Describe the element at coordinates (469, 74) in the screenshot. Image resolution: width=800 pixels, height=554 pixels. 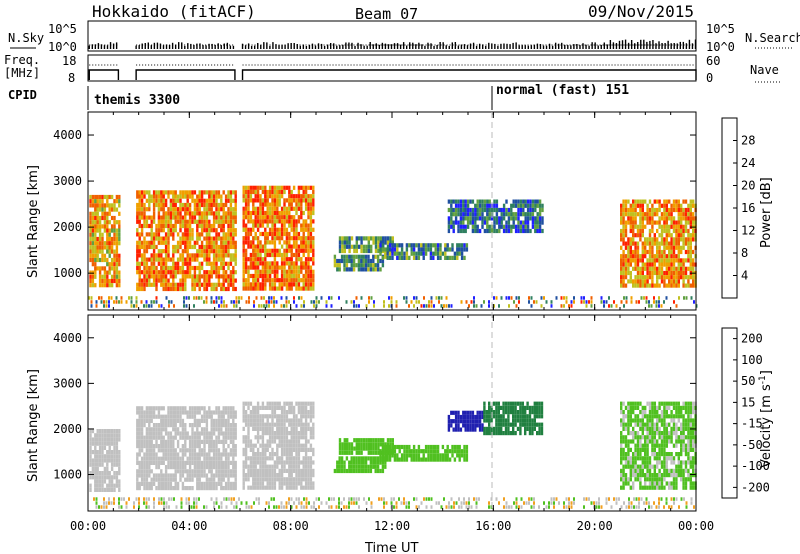
I see `freq-line` at that location.